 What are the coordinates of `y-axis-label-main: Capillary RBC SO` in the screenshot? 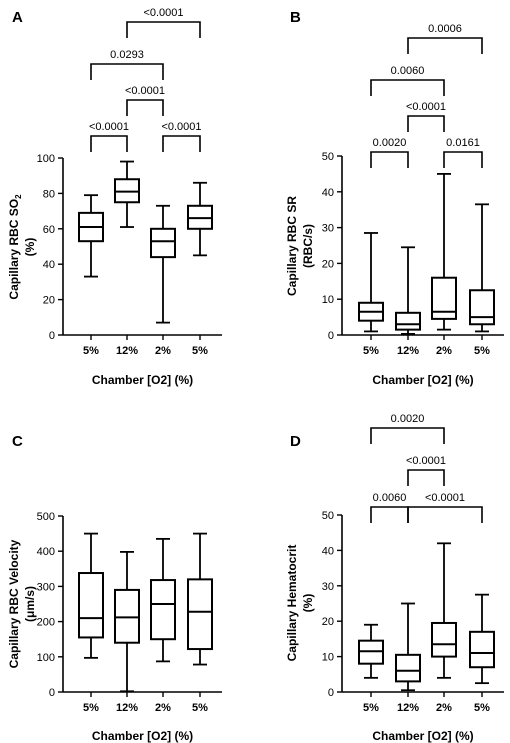 It's located at (14, 249).